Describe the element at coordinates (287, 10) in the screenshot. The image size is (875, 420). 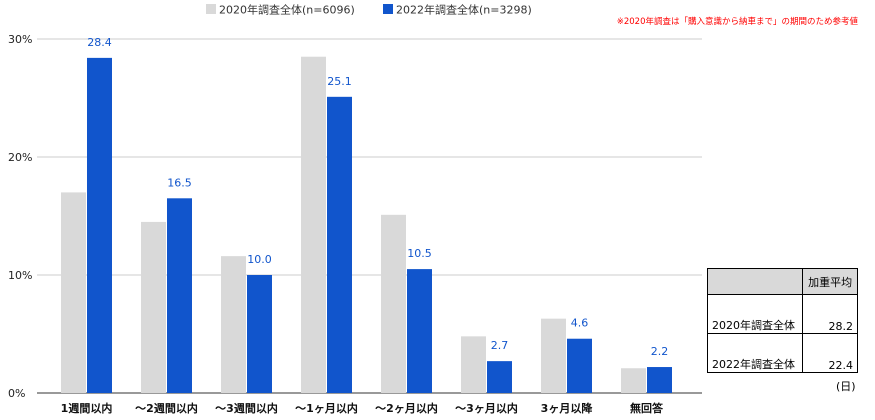
I see `legend-label: 2020年調査全体(n=6096)` at that location.